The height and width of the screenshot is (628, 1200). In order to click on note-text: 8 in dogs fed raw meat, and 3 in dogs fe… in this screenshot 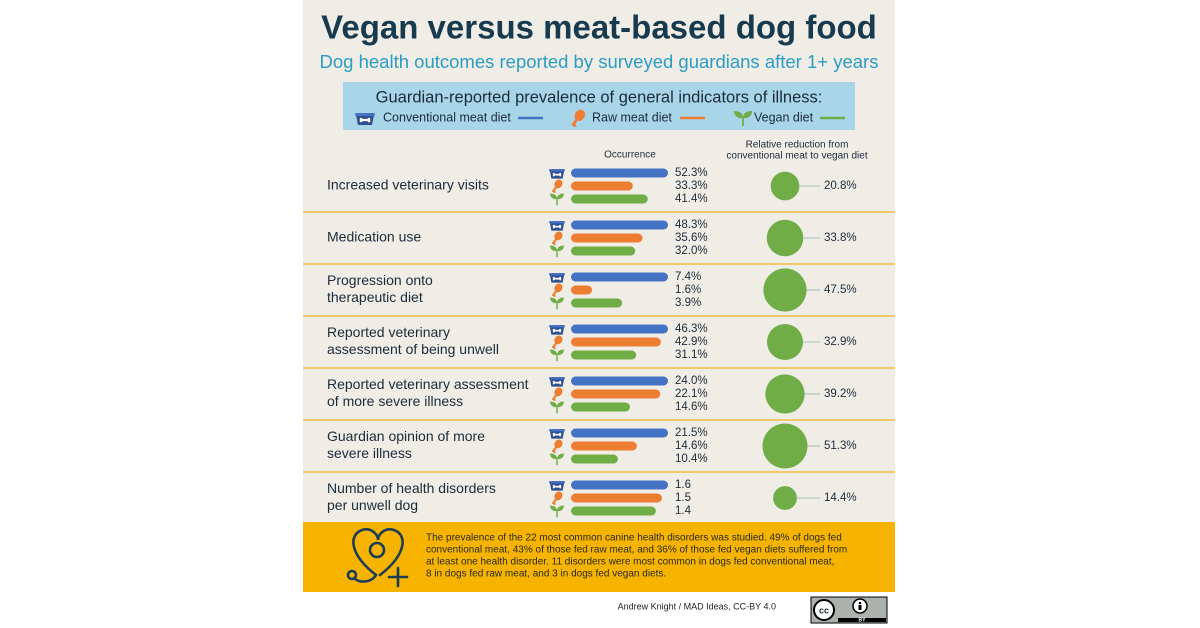, I will do `click(546, 574)`.